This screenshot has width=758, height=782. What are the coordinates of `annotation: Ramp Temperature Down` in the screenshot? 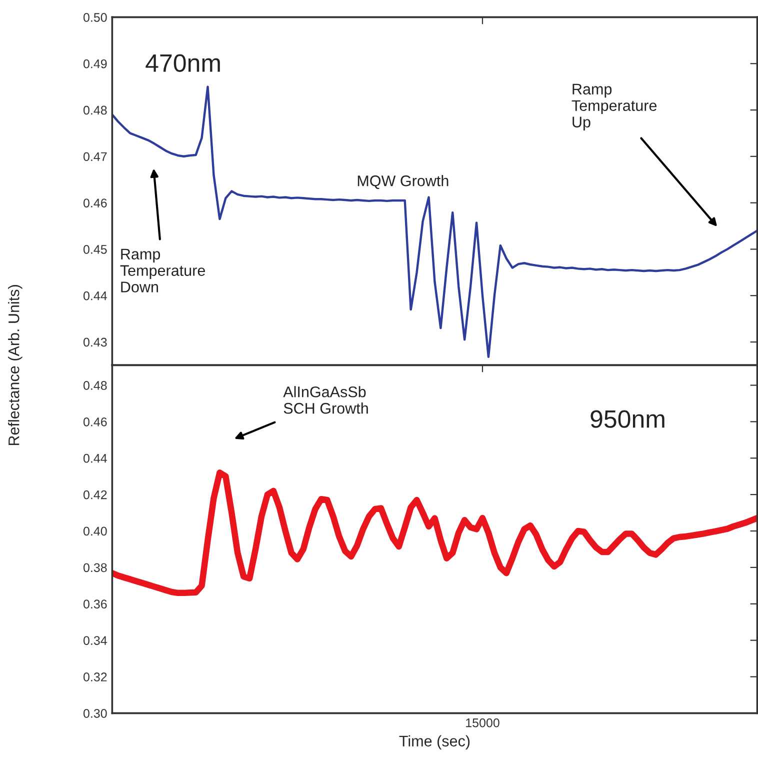 It's located at (163, 270).